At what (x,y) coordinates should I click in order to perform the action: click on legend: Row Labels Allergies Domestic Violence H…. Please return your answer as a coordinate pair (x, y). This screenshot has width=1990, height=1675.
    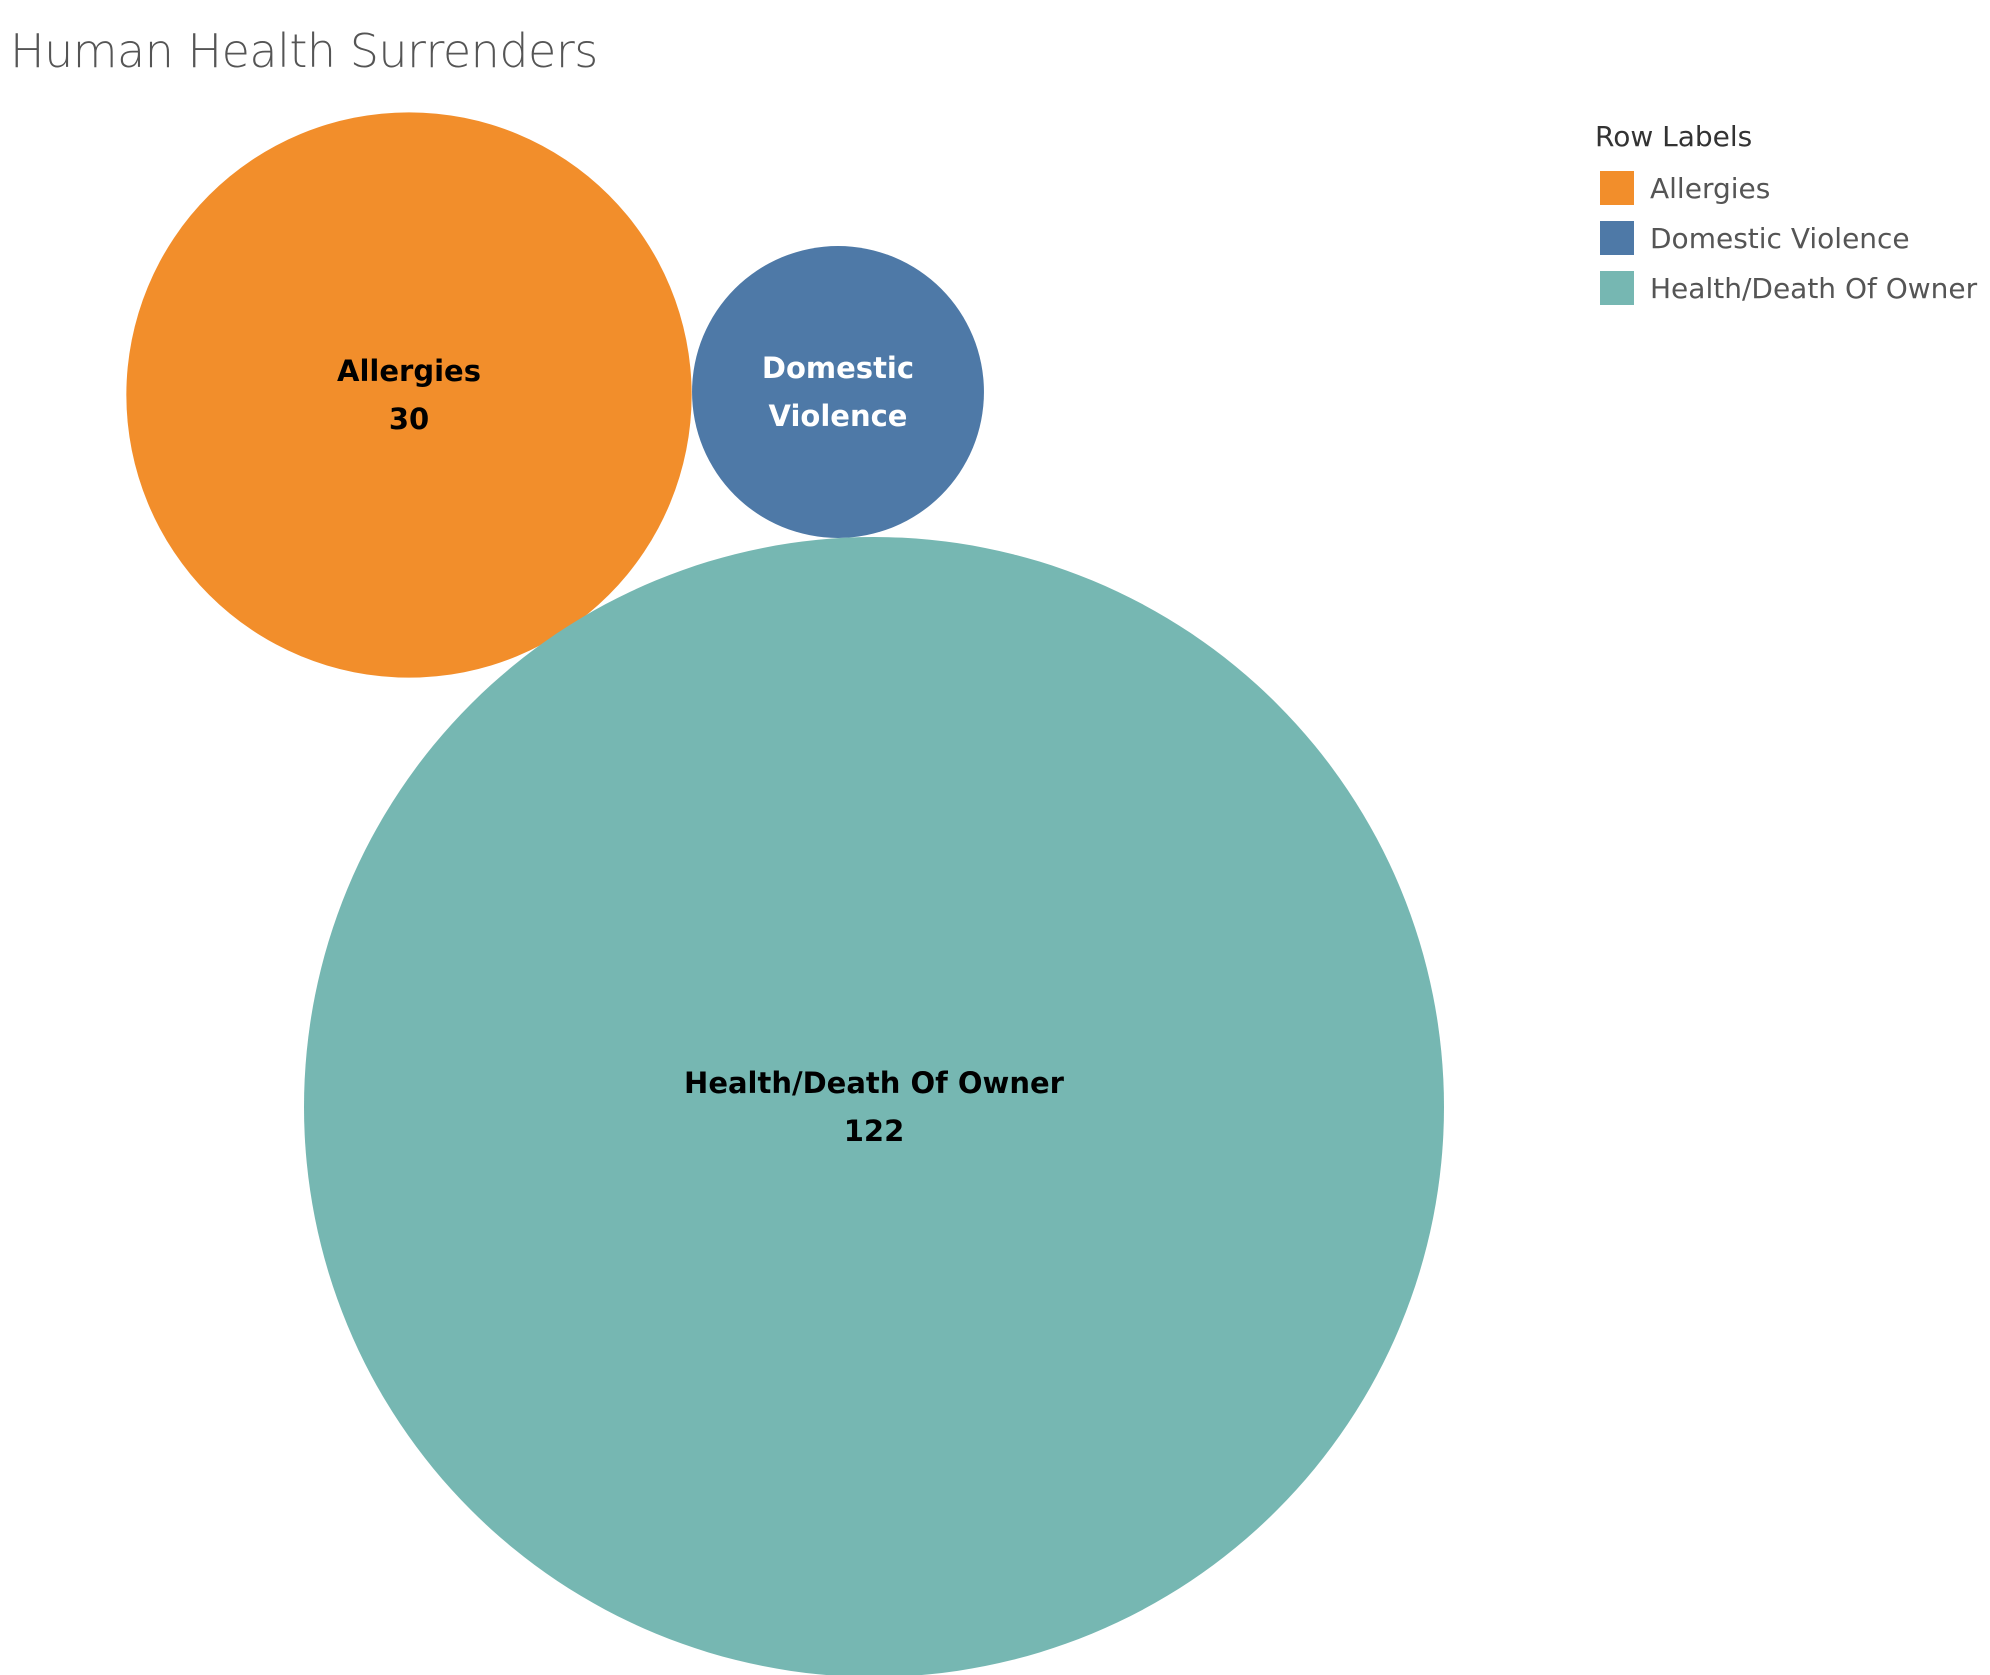
    Looking at the image, I should click on (1786, 216).